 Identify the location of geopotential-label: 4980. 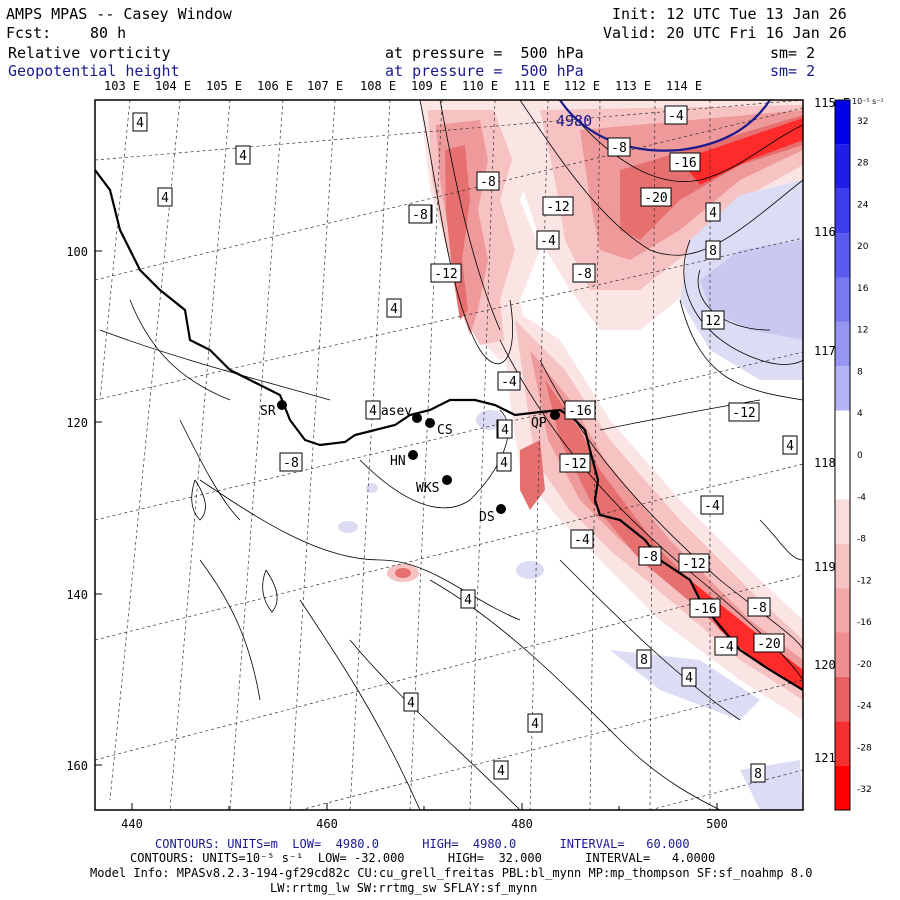
(574, 121).